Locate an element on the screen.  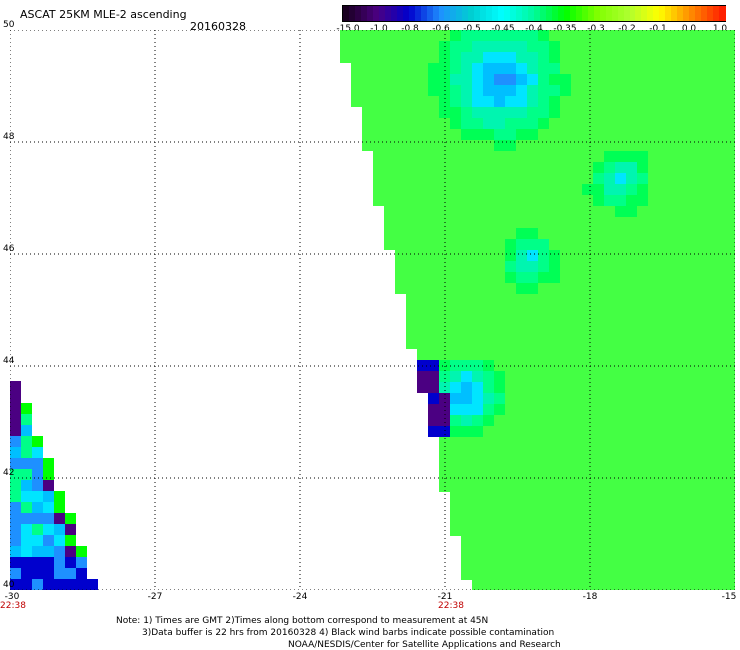
colorbar-tick-label: -0.5 is located at coordinates (472, 29).